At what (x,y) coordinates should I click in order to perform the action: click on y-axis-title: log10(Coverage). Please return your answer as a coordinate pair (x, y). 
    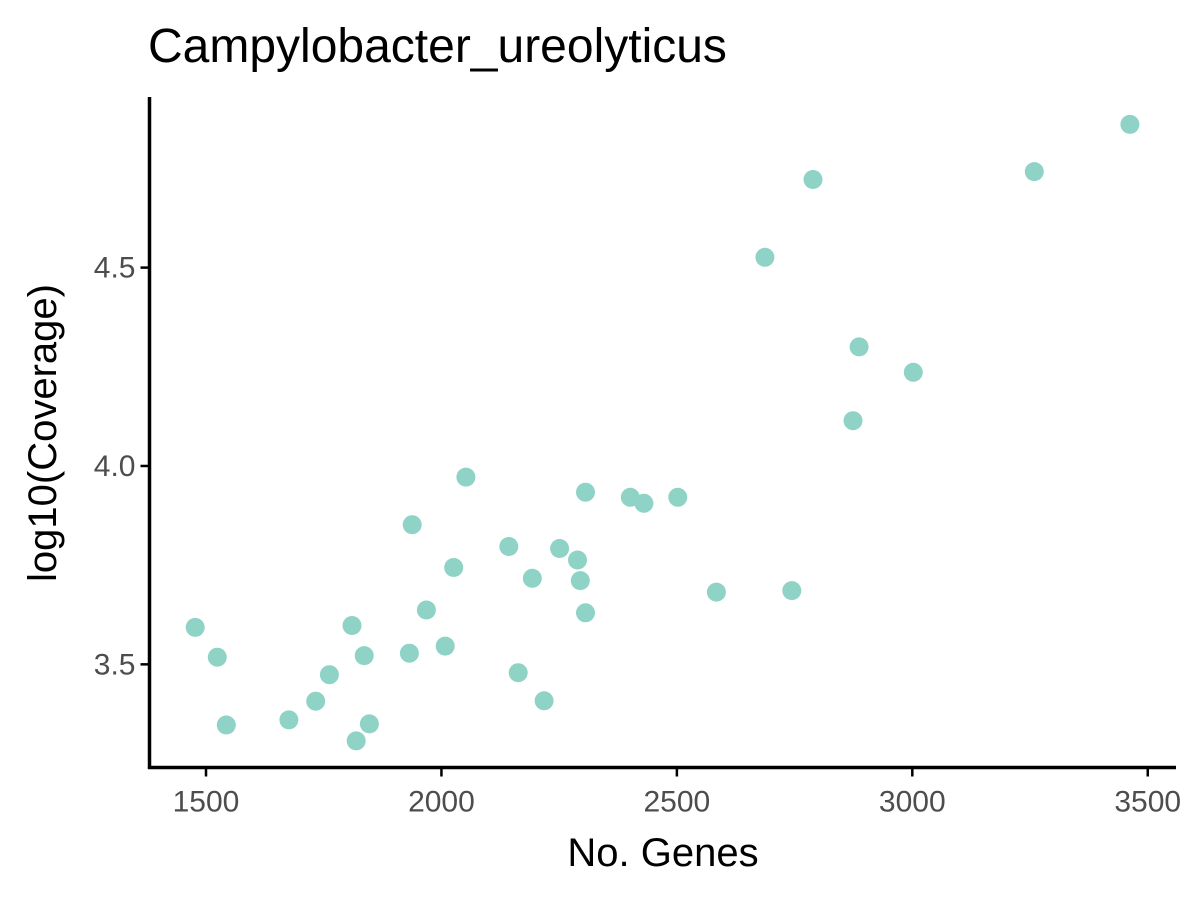
    Looking at the image, I should click on (43, 433).